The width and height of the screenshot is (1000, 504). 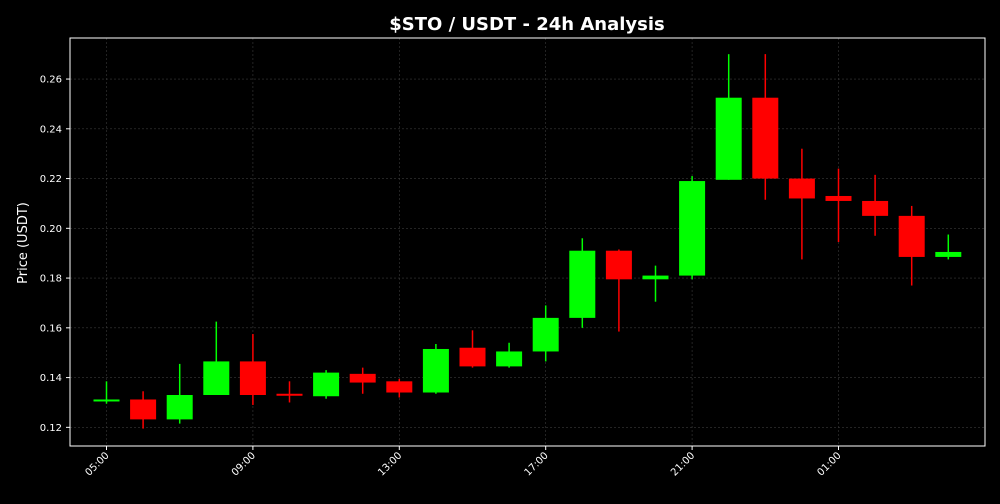 What do you see at coordinates (51, 378) in the screenshot?
I see `y-tick-label: 0.14` at bounding box center [51, 378].